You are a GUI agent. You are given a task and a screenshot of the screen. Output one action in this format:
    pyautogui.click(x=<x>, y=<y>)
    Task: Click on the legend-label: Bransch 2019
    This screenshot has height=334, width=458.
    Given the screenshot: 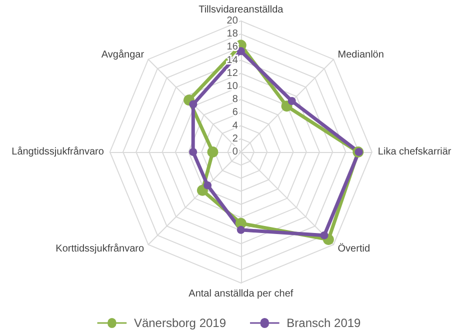 What is the action you would take?
    pyautogui.click(x=324, y=323)
    